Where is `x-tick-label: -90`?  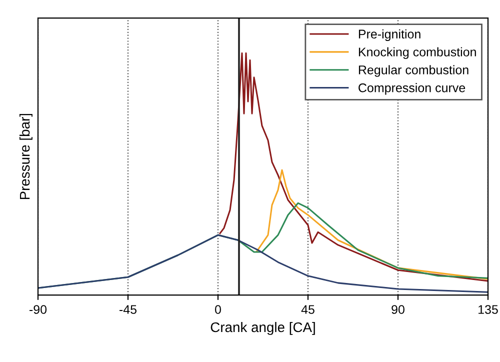
x-tick-label: -90 is located at coordinates (38, 309).